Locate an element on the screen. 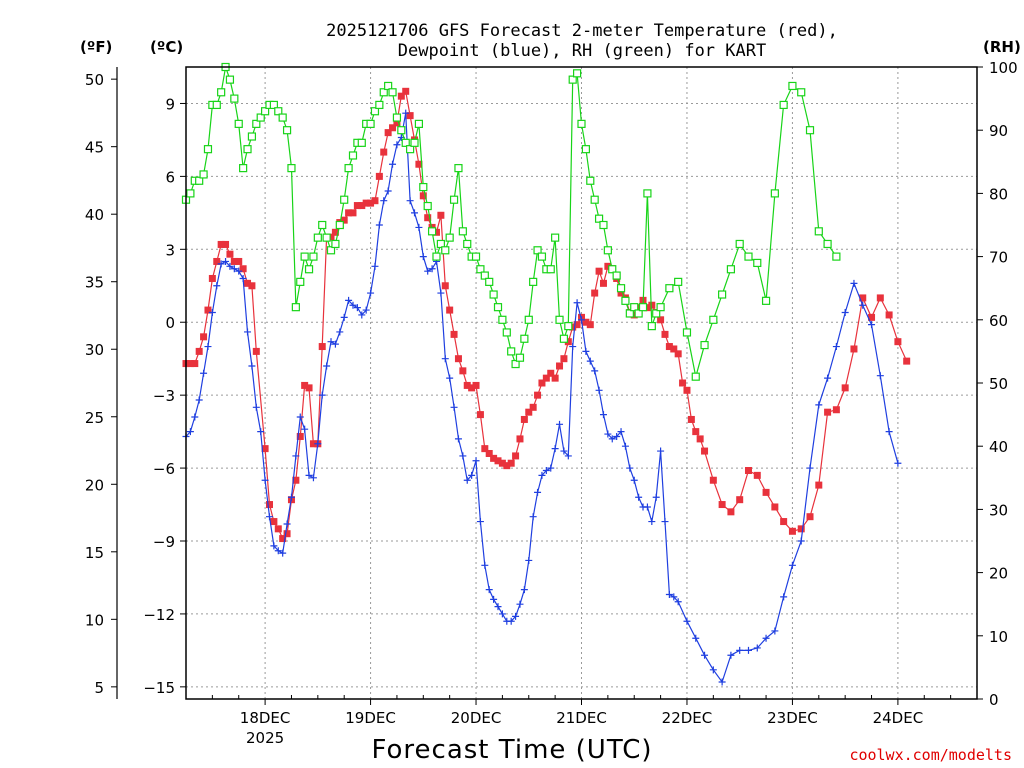  celsius-tick-label: 9 is located at coordinates (170, 104).